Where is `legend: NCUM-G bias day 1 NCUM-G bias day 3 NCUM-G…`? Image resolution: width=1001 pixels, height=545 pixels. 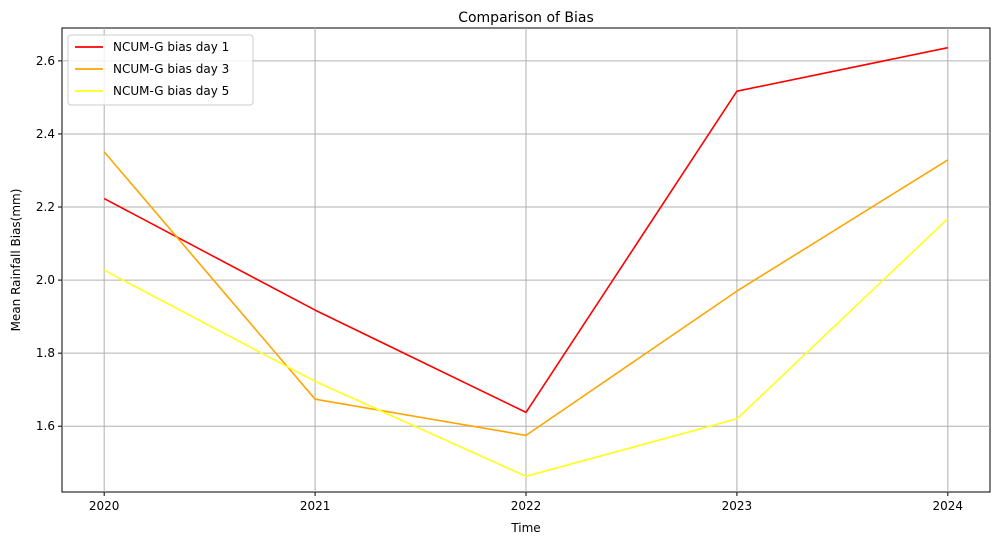
legend: NCUM-G bias day 1 NCUM-G bias day 3 NCUM-G… is located at coordinates (160, 70).